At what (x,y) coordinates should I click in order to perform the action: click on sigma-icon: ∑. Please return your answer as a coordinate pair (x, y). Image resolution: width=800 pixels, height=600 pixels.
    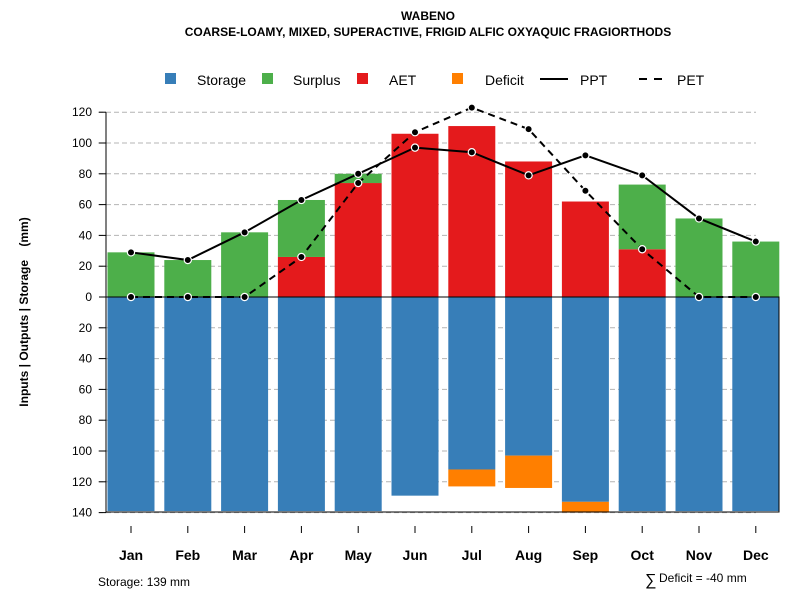
    Looking at the image, I should click on (650, 580).